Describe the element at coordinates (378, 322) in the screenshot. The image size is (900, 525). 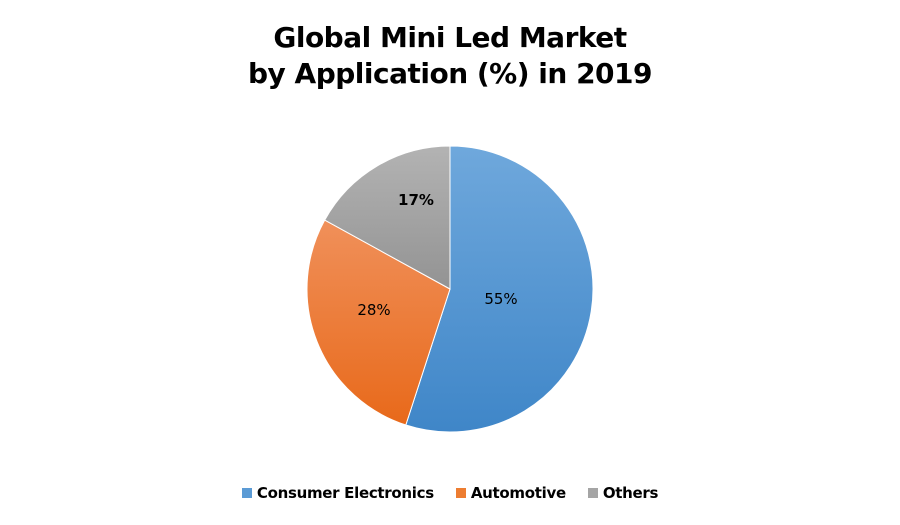
I see `pie-slice-automotive` at that location.